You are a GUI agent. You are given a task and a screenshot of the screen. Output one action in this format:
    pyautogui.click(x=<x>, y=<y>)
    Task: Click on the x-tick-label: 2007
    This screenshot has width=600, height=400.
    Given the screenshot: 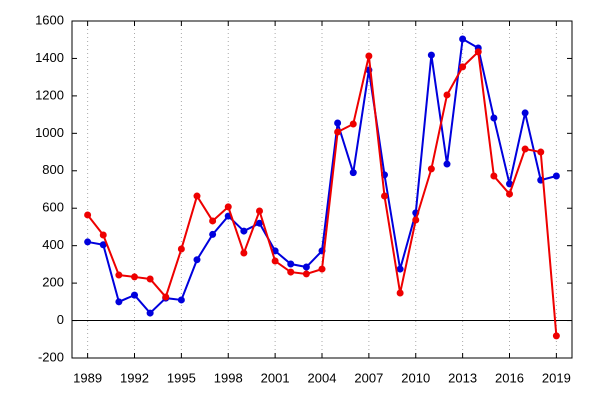 What is the action you would take?
    pyautogui.click(x=368, y=377)
    